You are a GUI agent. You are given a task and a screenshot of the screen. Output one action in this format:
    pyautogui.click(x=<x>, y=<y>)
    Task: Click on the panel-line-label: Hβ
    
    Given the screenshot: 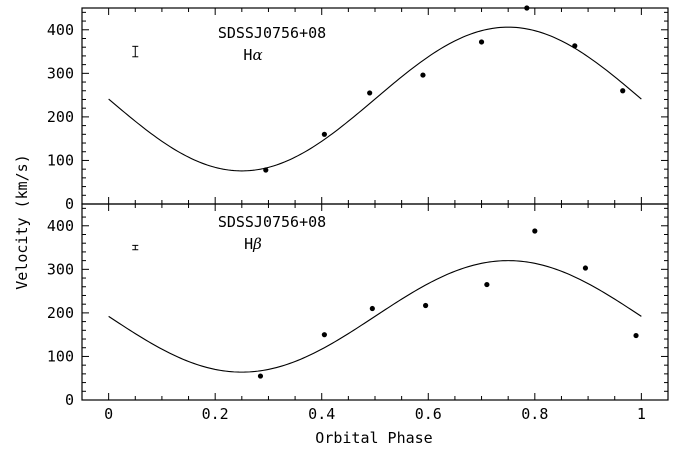 What is the action you would take?
    pyautogui.click(x=253, y=244)
    